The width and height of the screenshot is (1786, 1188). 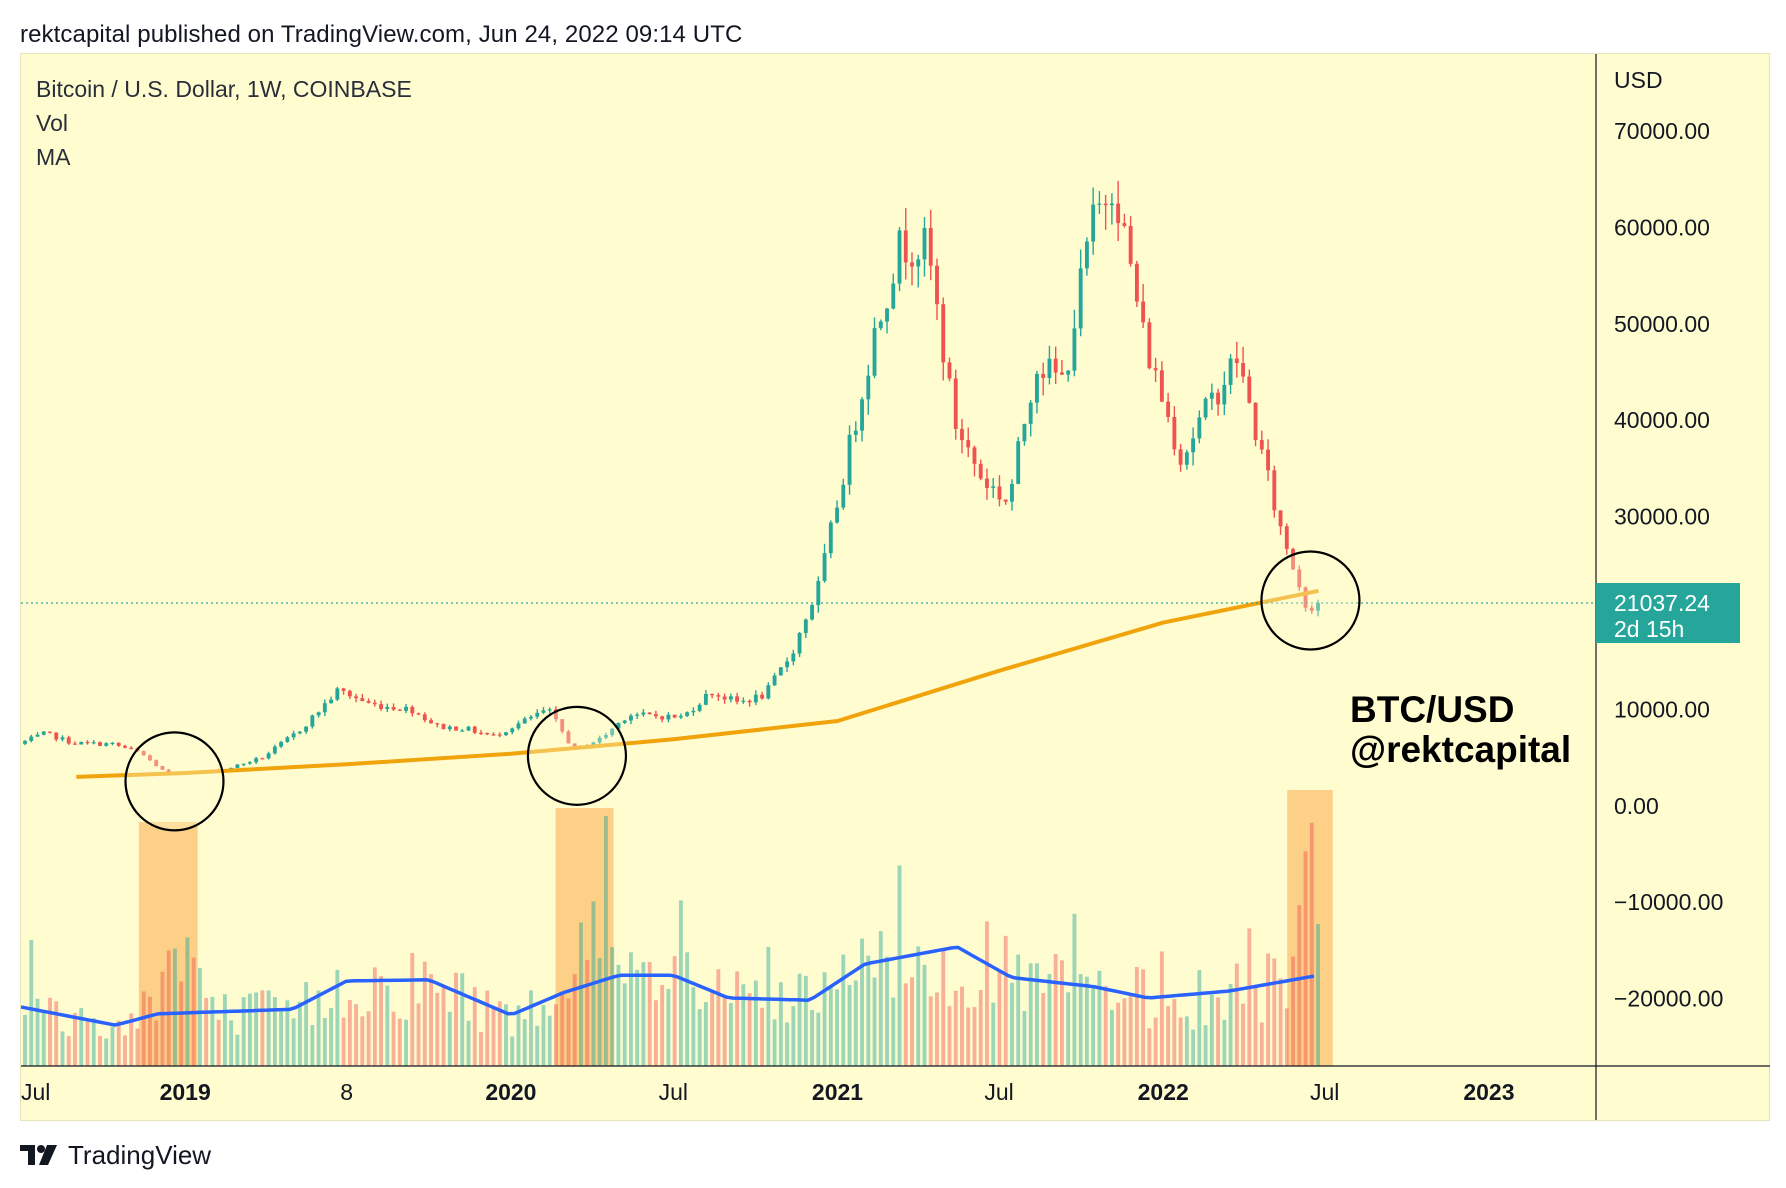 I want to click on y-tick-label: −10000.00, so click(x=1668, y=902).